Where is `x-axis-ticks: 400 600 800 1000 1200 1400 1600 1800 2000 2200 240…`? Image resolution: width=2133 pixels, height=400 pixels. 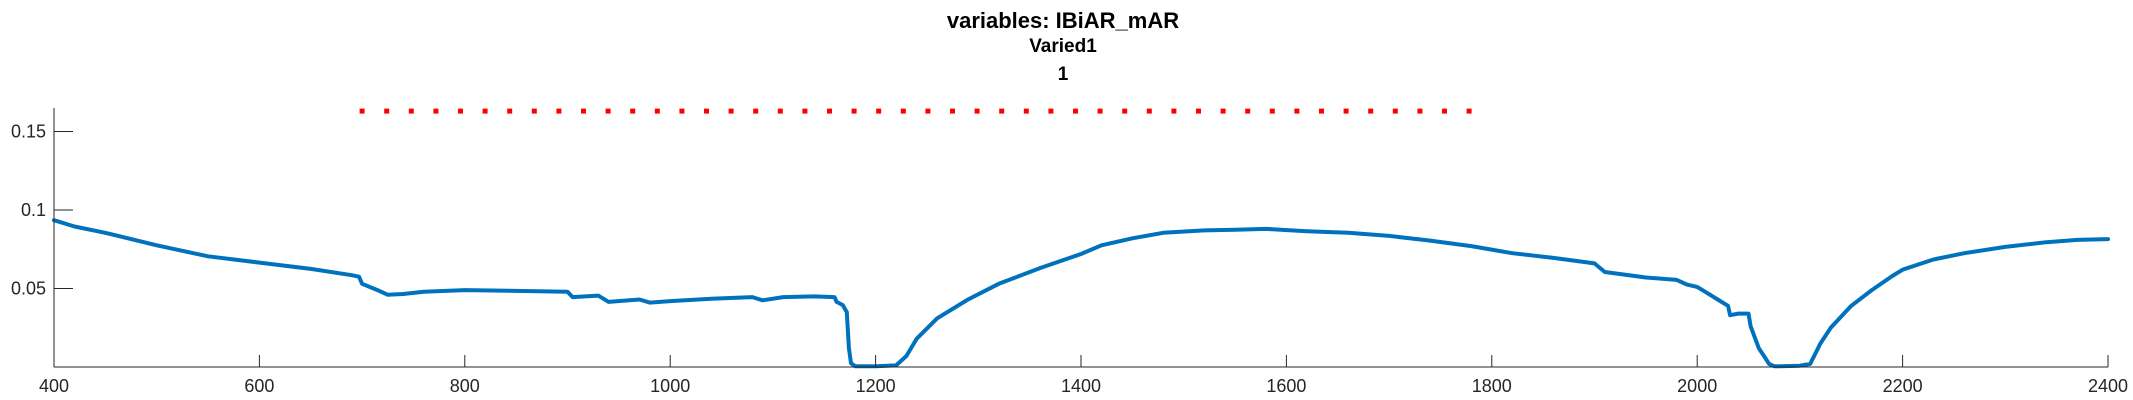 x-axis-ticks: 400 600 800 1000 1200 1400 1600 1800 2000 2200 240… is located at coordinates (1083, 375).